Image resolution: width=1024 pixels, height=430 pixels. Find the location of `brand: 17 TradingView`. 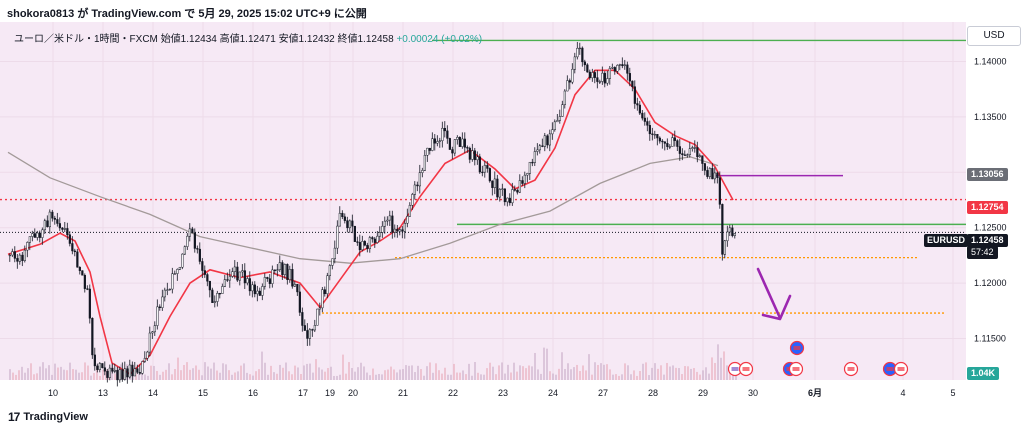

brand: 17 TradingView is located at coordinates (48, 417).